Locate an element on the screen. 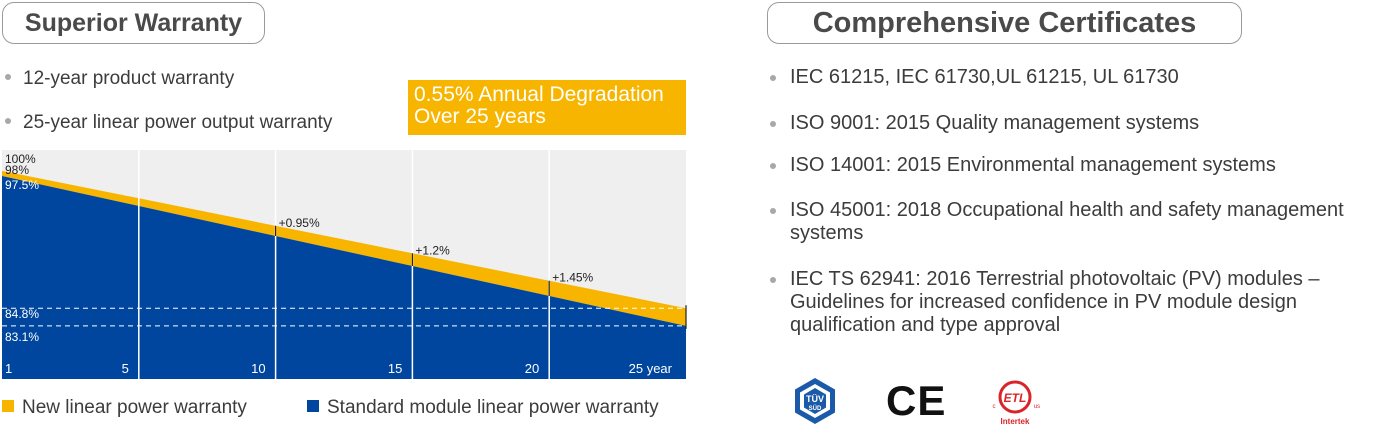  callout-line-2: Over 25 years is located at coordinates (480, 116).